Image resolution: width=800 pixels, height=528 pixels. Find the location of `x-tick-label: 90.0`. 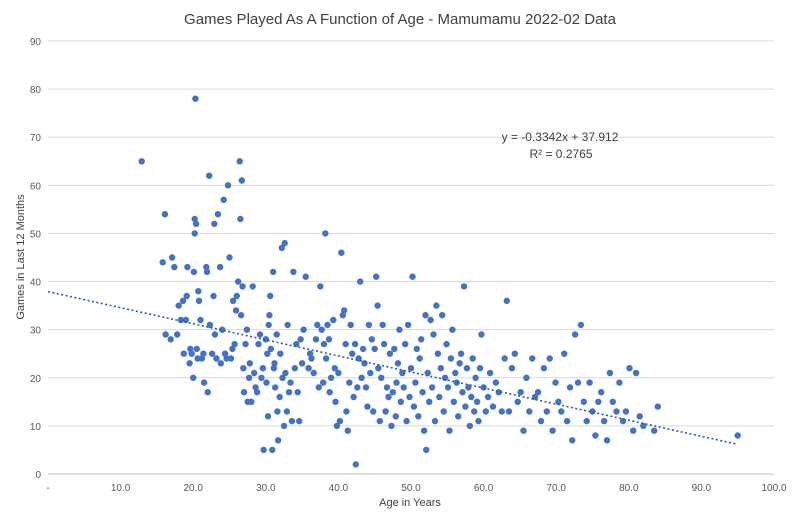

x-tick-label: 90.0 is located at coordinates (702, 488).